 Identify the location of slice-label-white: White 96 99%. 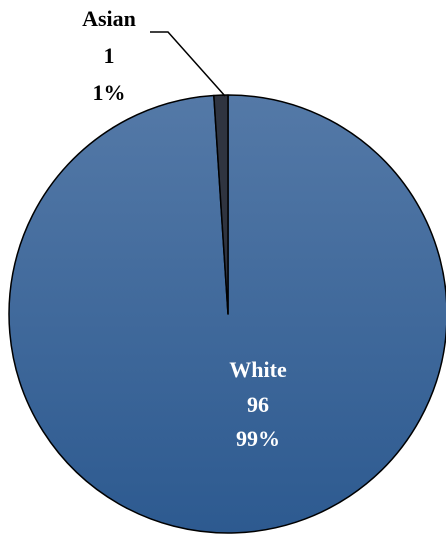
(258, 404).